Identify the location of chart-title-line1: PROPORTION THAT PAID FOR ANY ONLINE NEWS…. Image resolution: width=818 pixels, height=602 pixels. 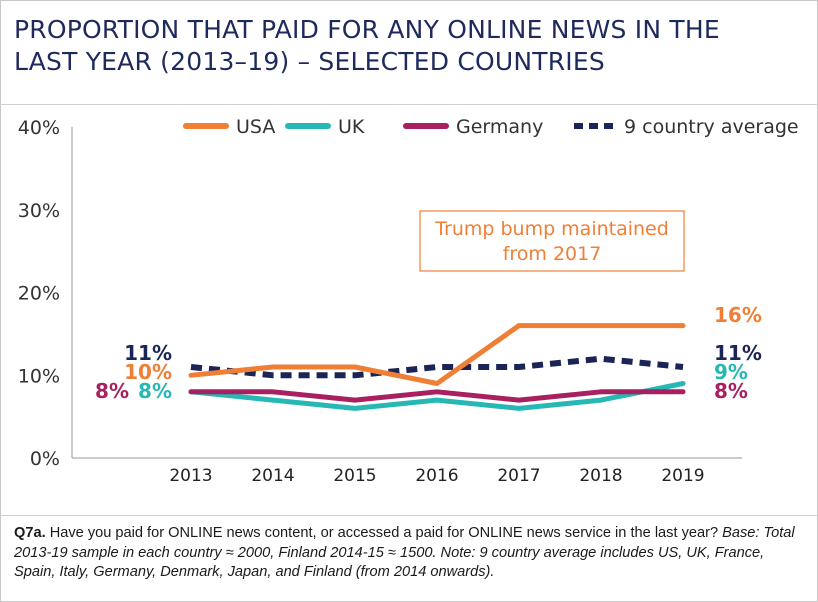
(367, 29).